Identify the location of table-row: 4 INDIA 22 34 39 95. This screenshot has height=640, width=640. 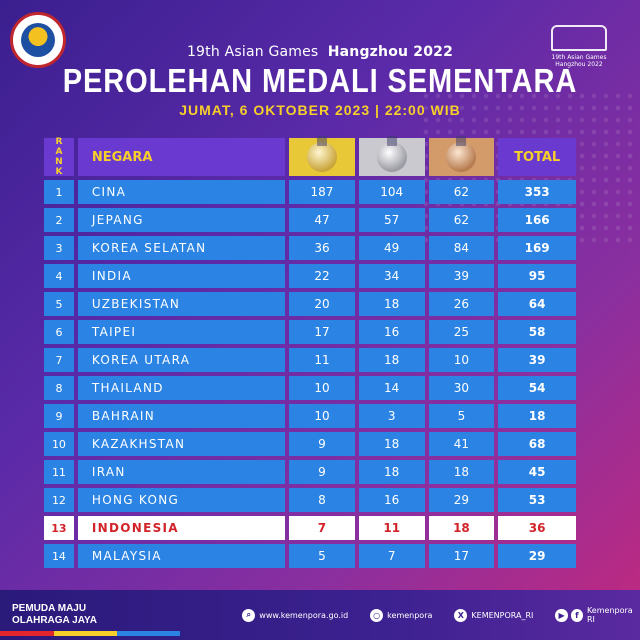
(310, 276).